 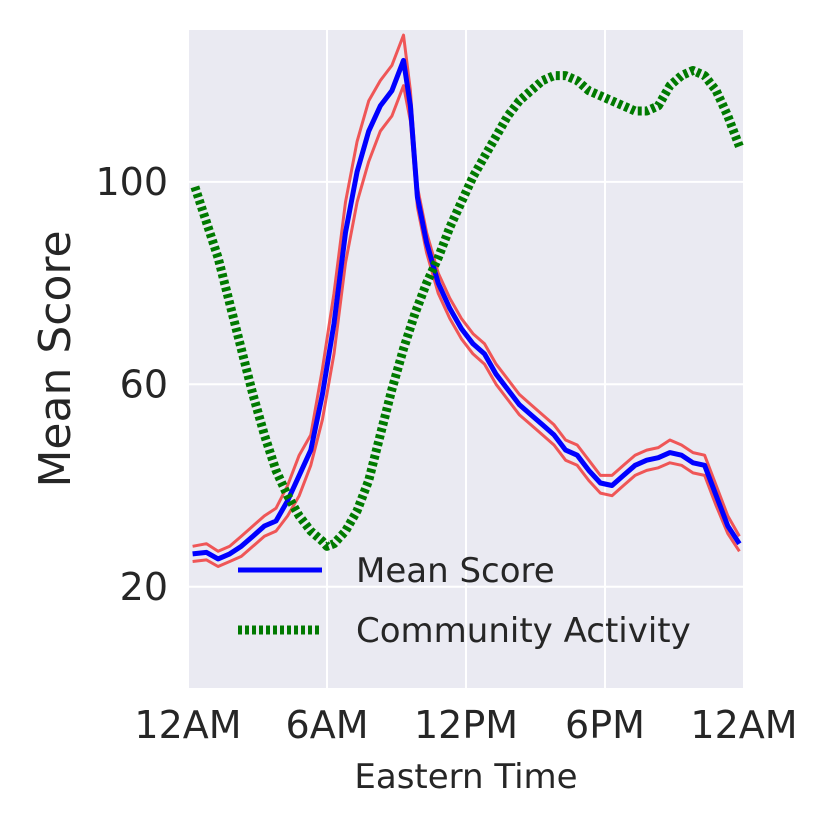 I want to click on y-tick-label-60: 60, so click(x=144, y=384).